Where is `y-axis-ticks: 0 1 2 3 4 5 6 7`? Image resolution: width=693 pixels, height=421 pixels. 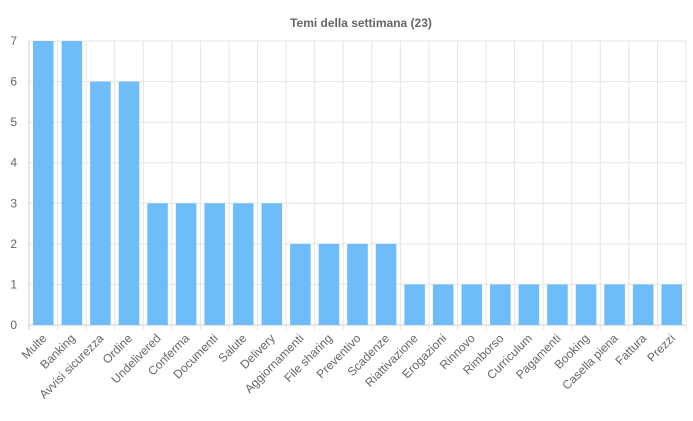 y-axis-ticks: 0 1 2 3 4 5 6 7 is located at coordinates (13, 183).